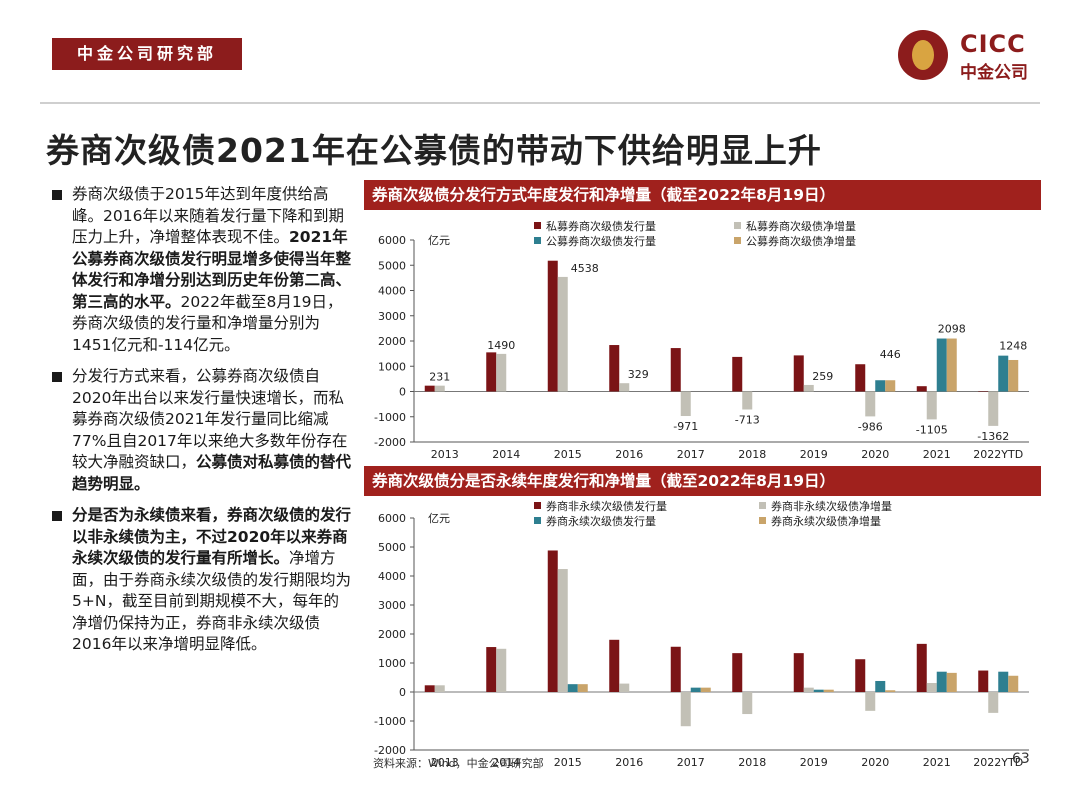  What do you see at coordinates (390, 417) in the screenshot?
I see `y-tick-label: -1000` at bounding box center [390, 417].